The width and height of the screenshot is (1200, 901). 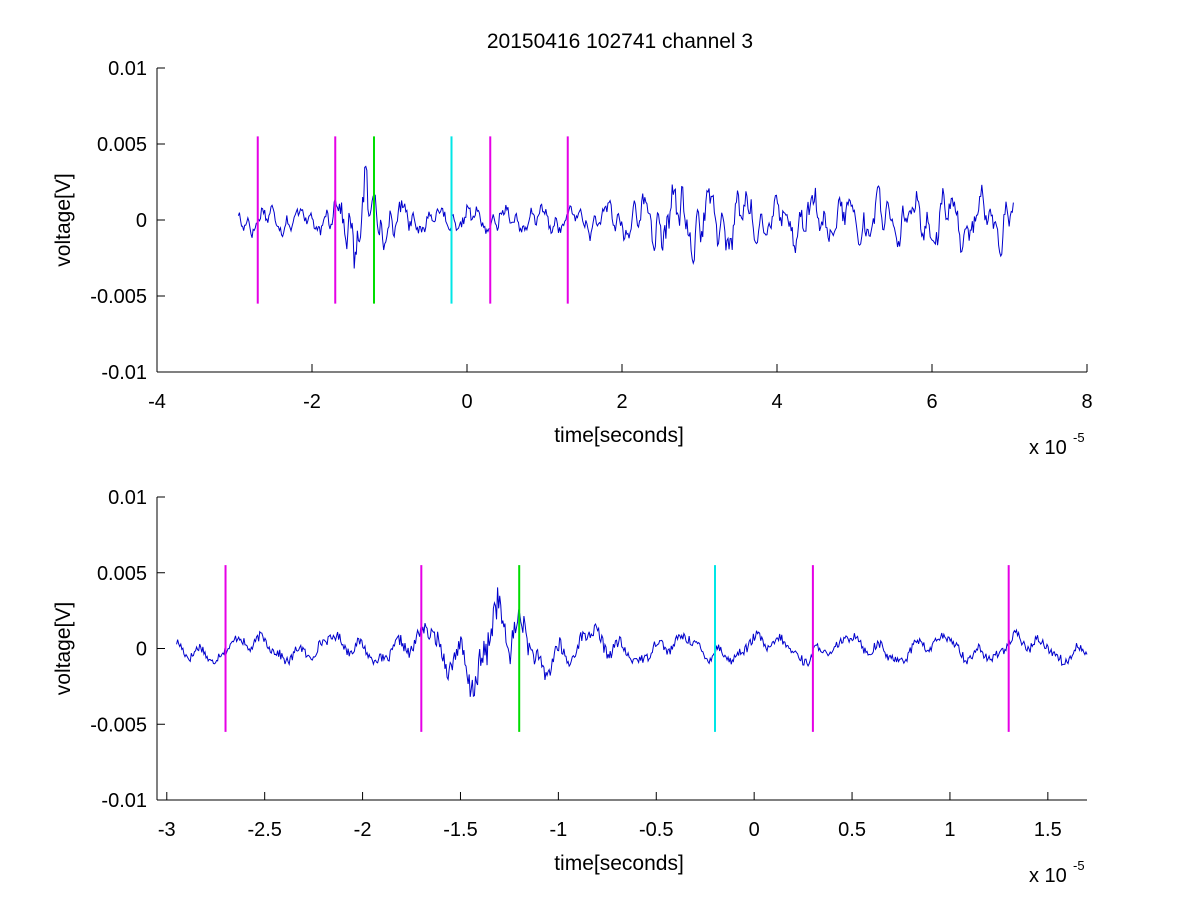 I want to click on bottom-x-tick-label: 1, so click(x=949, y=830).